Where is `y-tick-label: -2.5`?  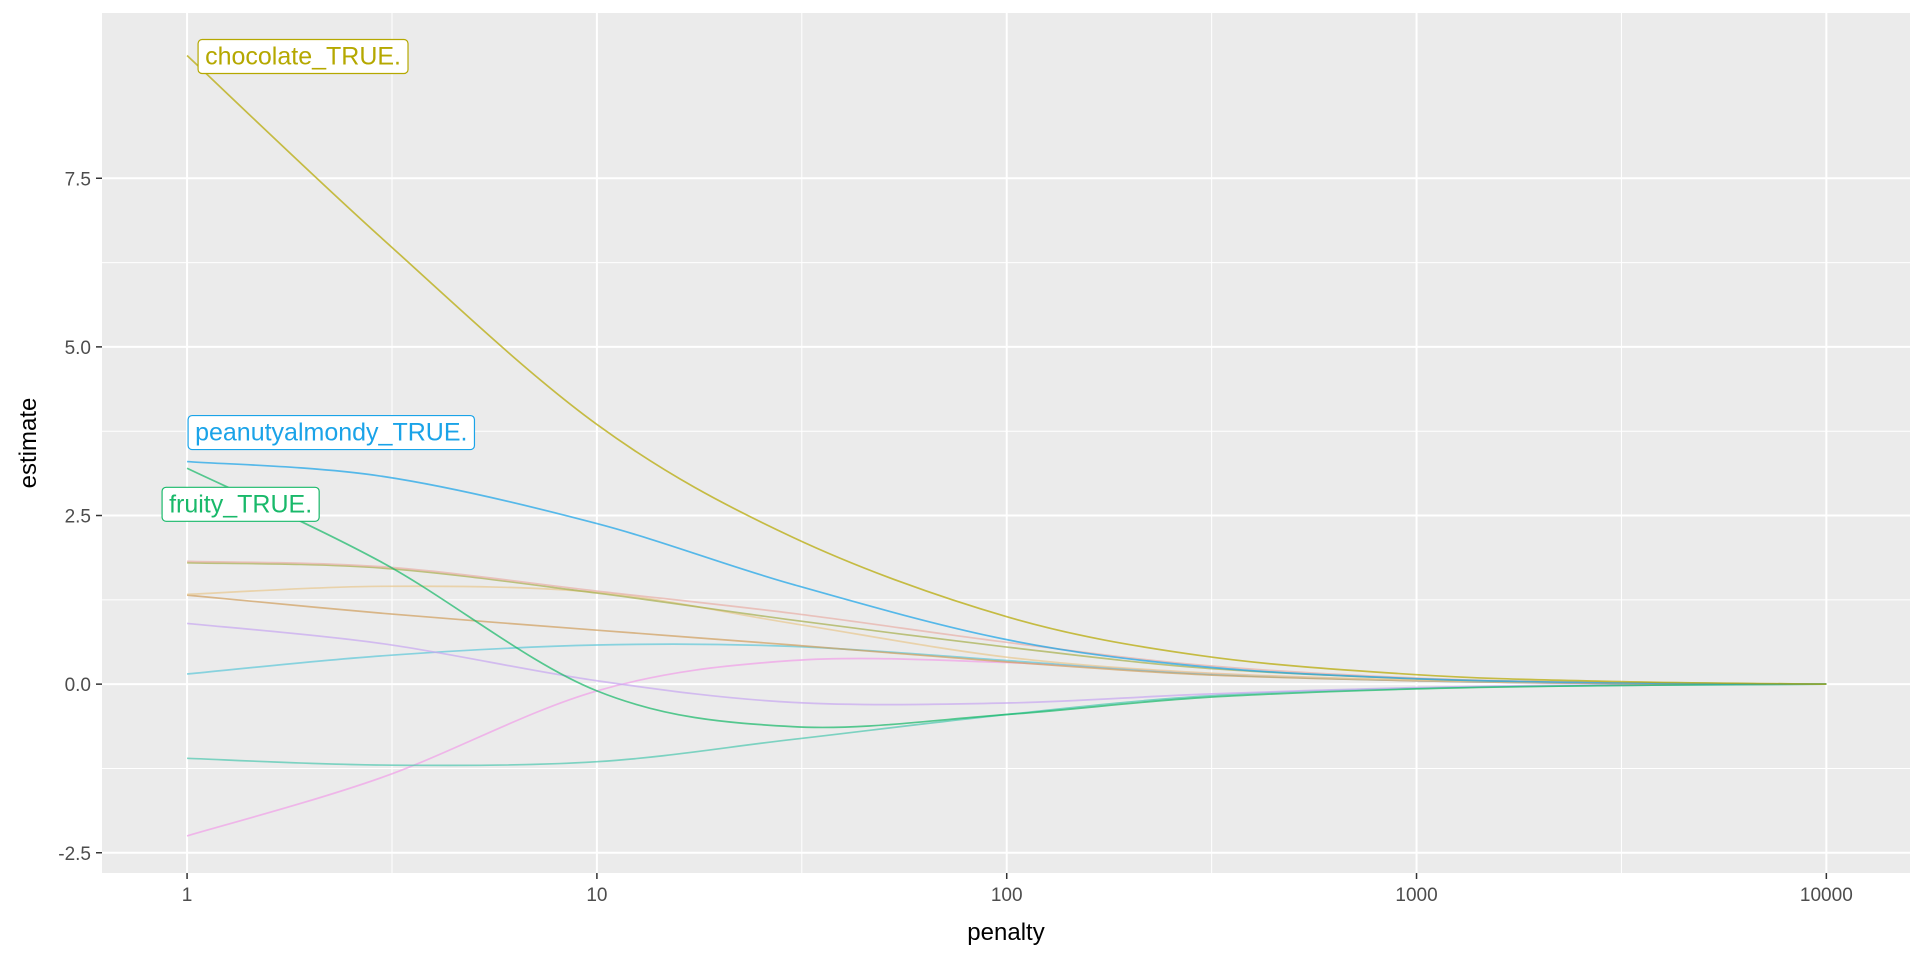
y-tick-label: -2.5 is located at coordinates (74, 854).